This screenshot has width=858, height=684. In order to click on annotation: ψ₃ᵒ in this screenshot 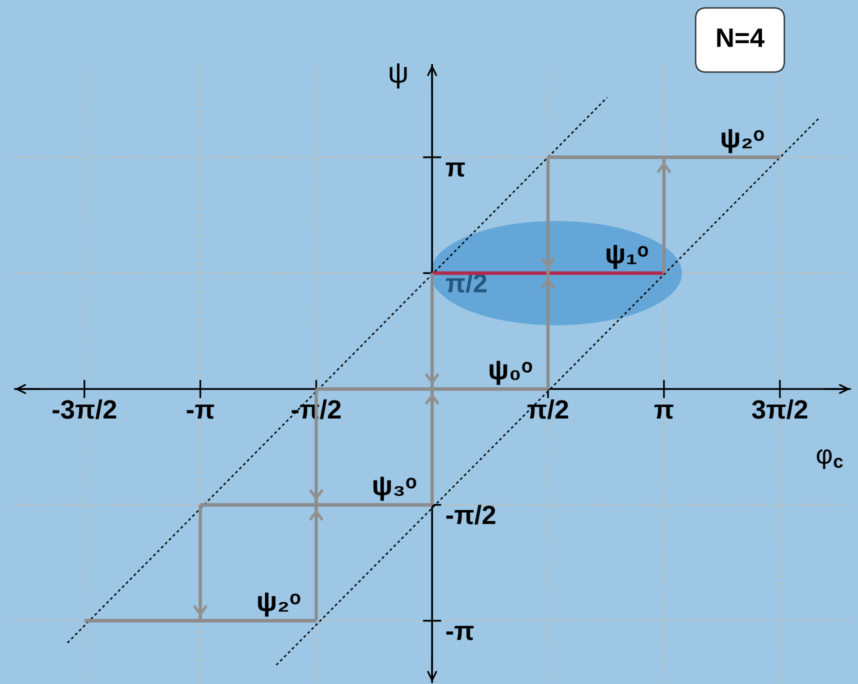, I will do `click(394, 488)`.